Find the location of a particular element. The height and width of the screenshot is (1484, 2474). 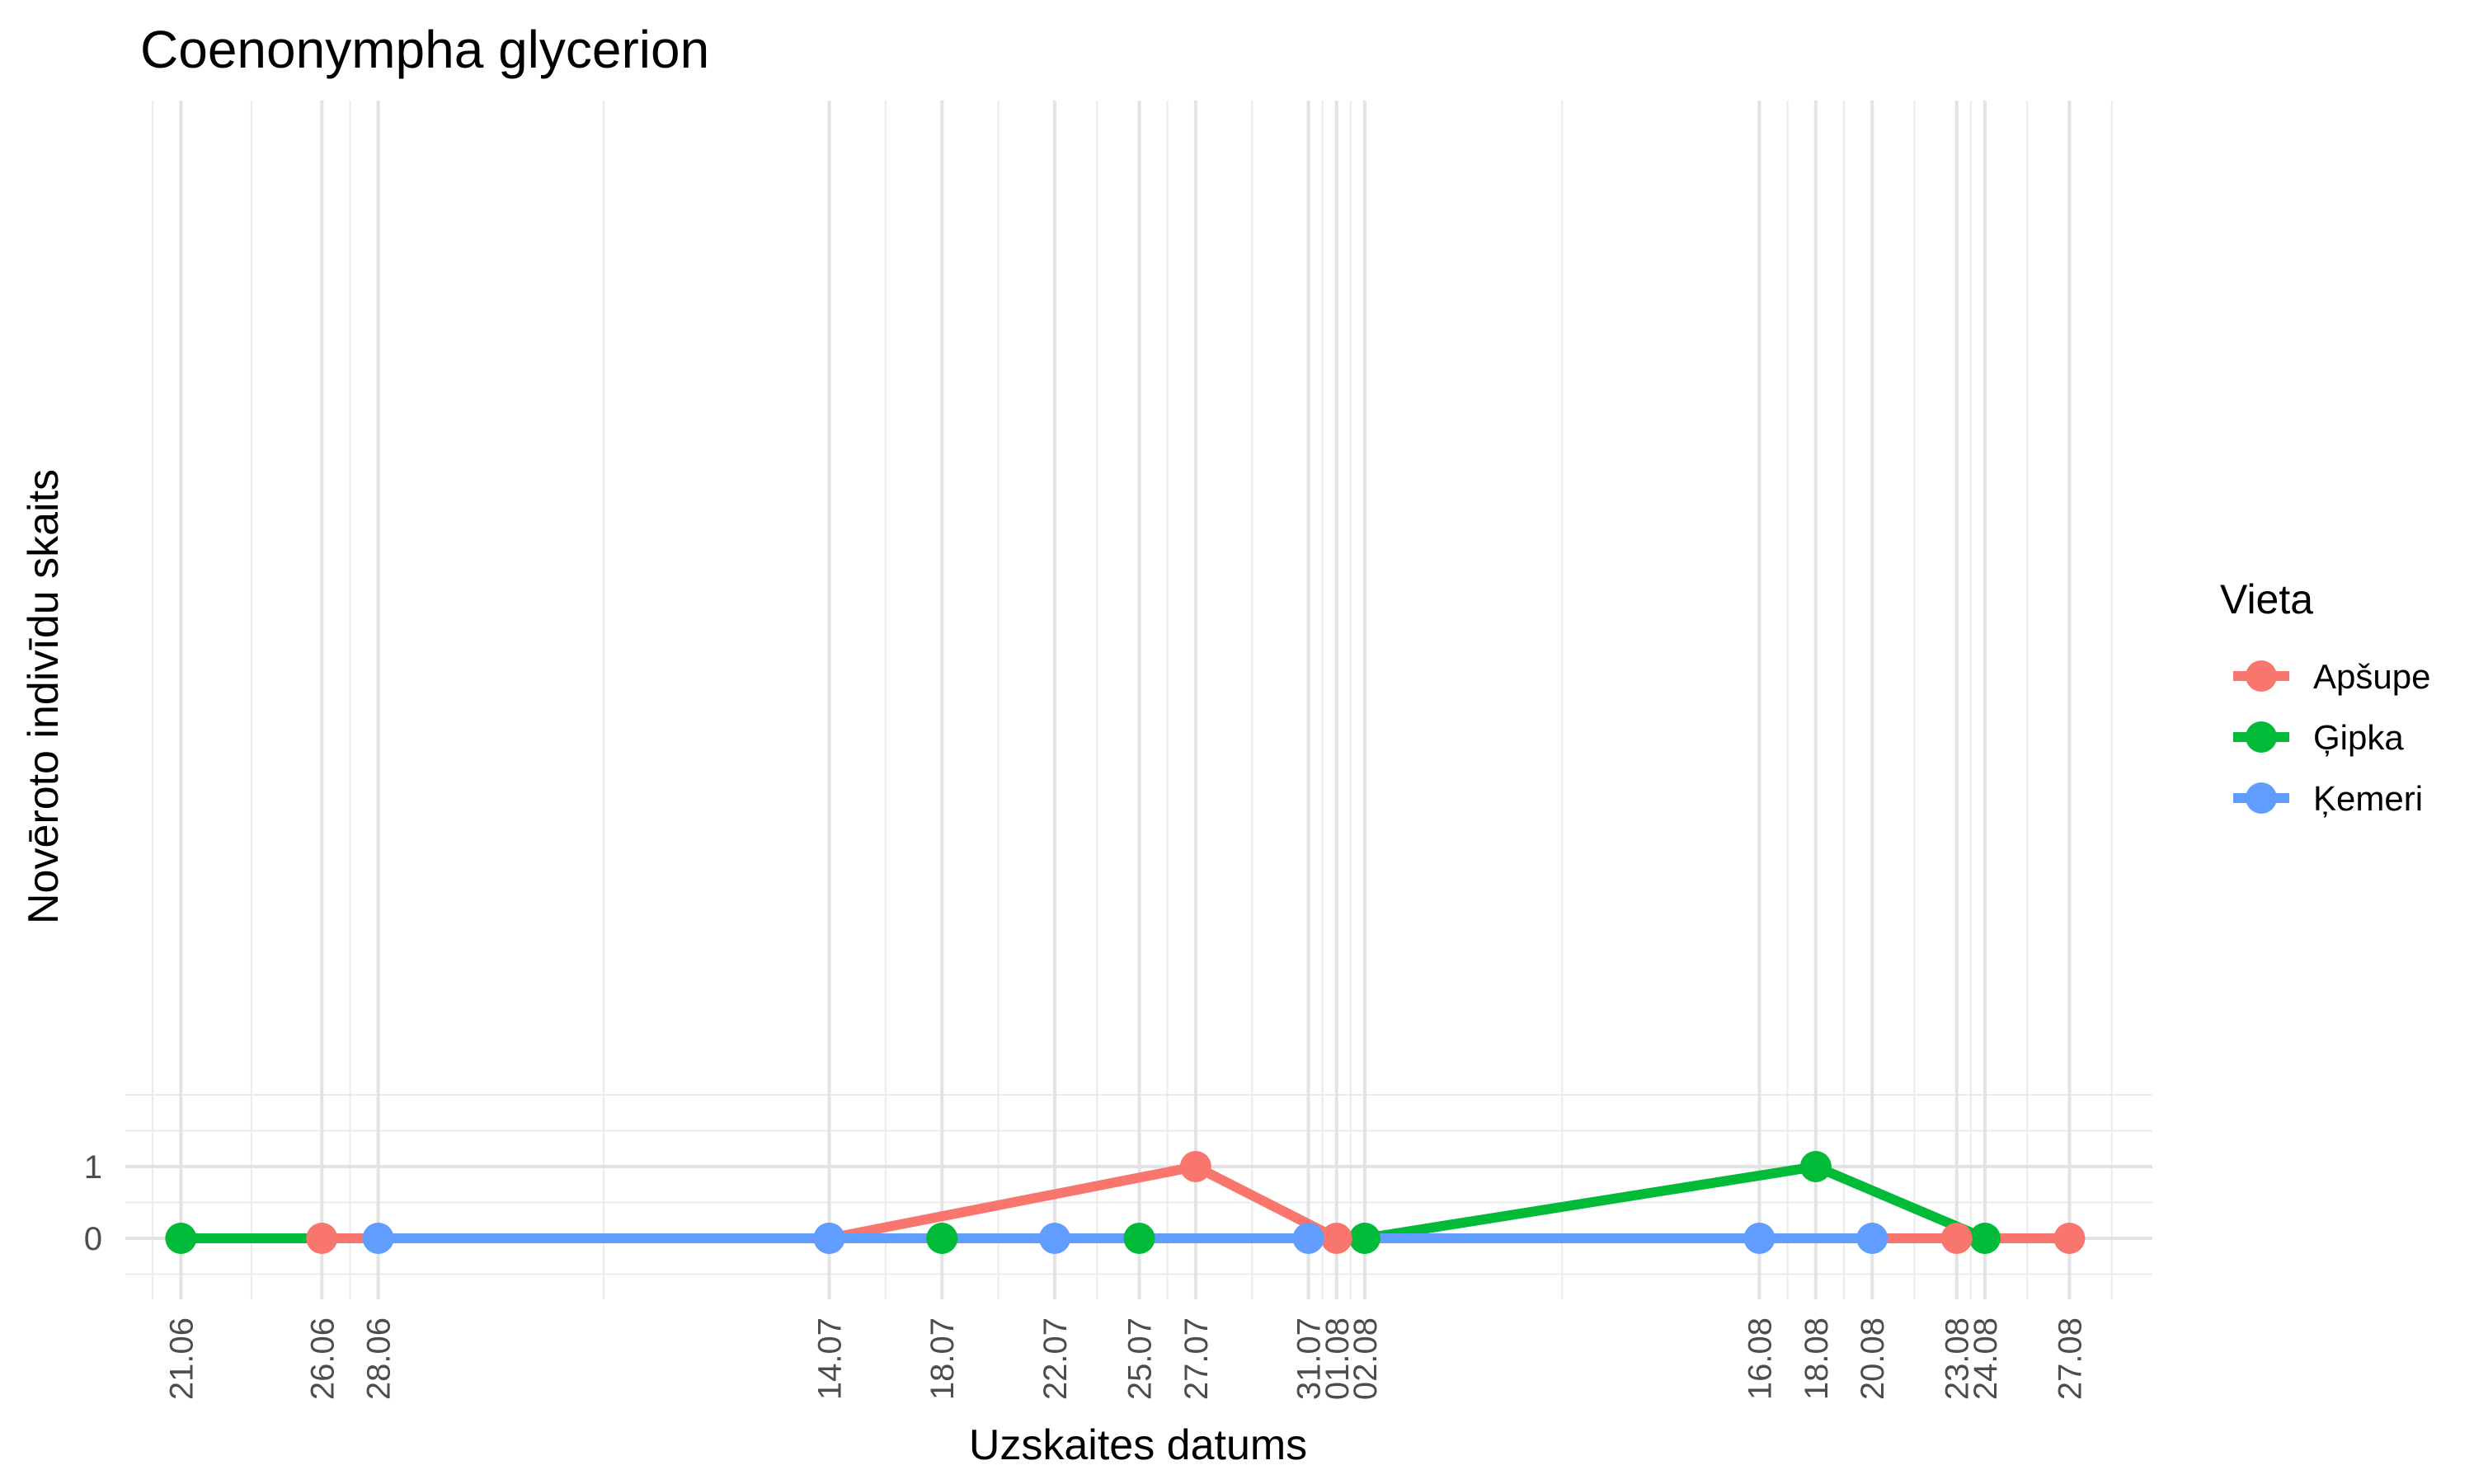

x-tick-label: 31.07 is located at coordinates (1309, 1358).